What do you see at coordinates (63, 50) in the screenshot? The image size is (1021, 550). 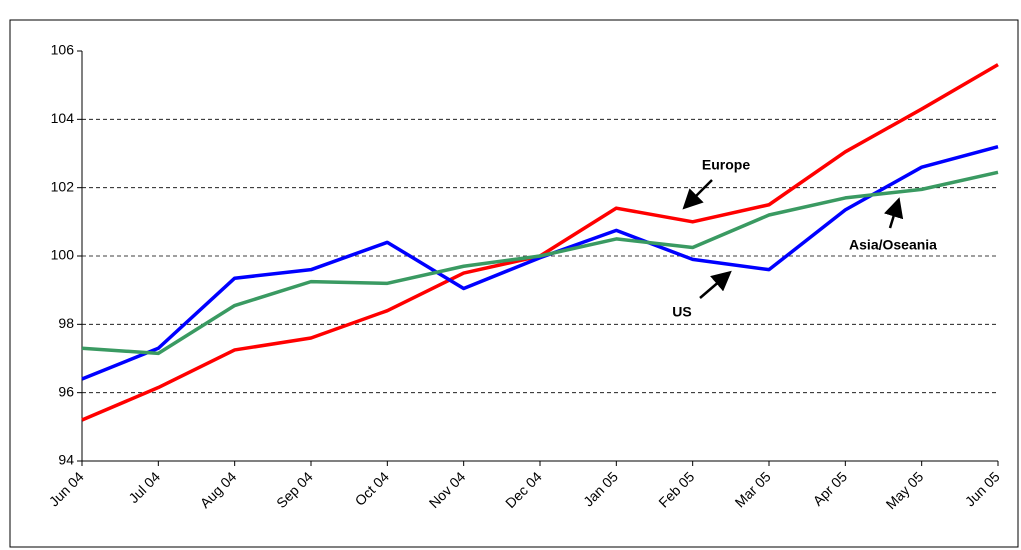 I see `y-tick-label: 106` at bounding box center [63, 50].